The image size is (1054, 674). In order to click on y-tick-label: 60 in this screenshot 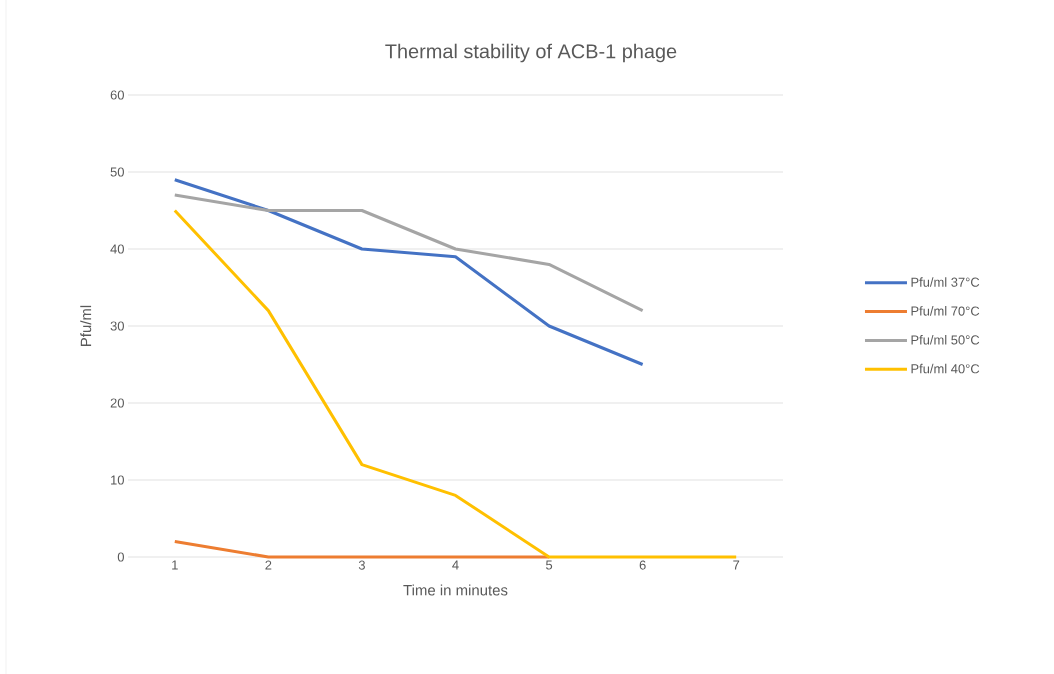, I will do `click(117, 95)`.